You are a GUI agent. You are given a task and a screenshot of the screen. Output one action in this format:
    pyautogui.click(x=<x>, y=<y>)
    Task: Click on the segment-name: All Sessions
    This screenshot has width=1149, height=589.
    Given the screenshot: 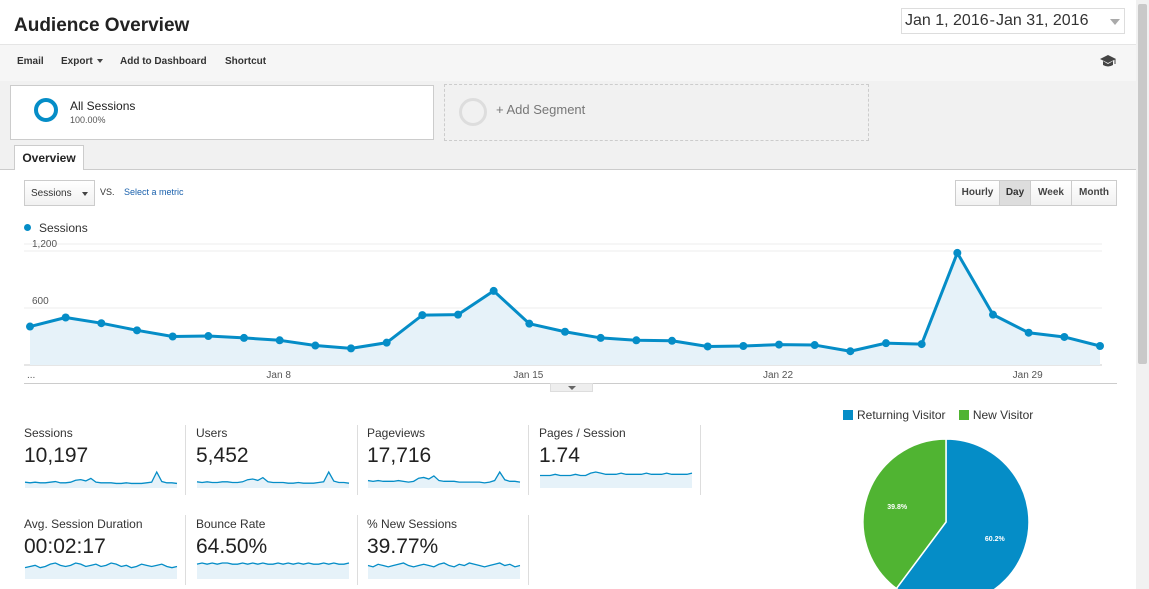 What is the action you would take?
    pyautogui.click(x=103, y=106)
    